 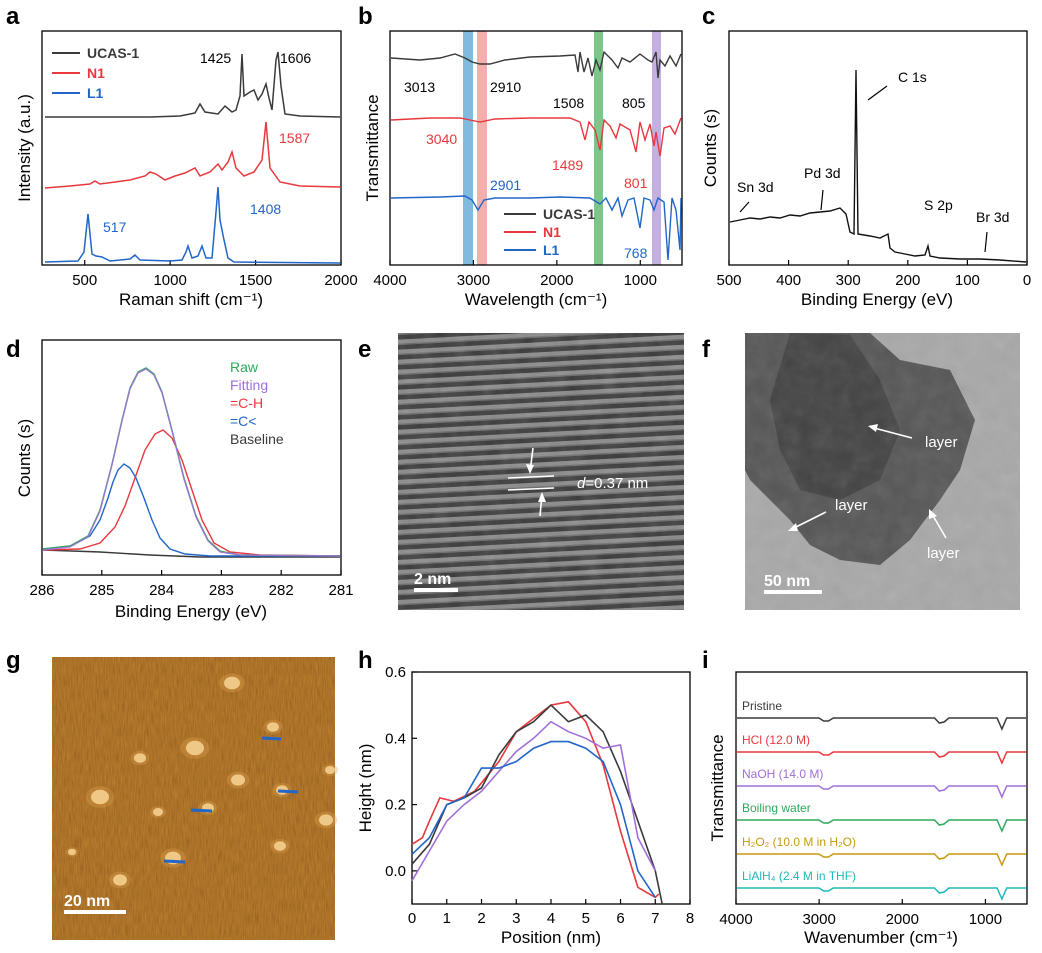 What do you see at coordinates (505, 87) in the screenshot?
I see `annotation-2910: 2910` at bounding box center [505, 87].